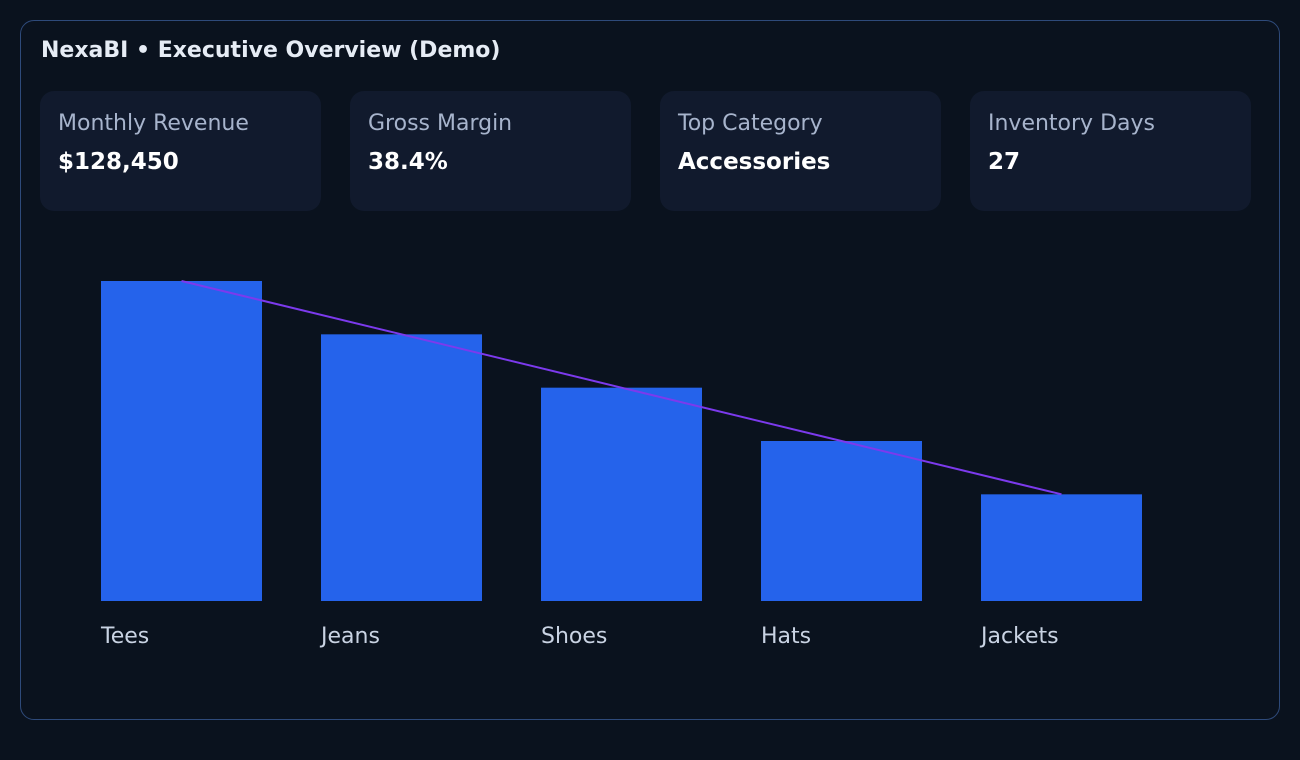 Image resolution: width=1300 pixels, height=760 pixels. Describe the element at coordinates (408, 162) in the screenshot. I see `kpi-value: 38.4%` at that location.